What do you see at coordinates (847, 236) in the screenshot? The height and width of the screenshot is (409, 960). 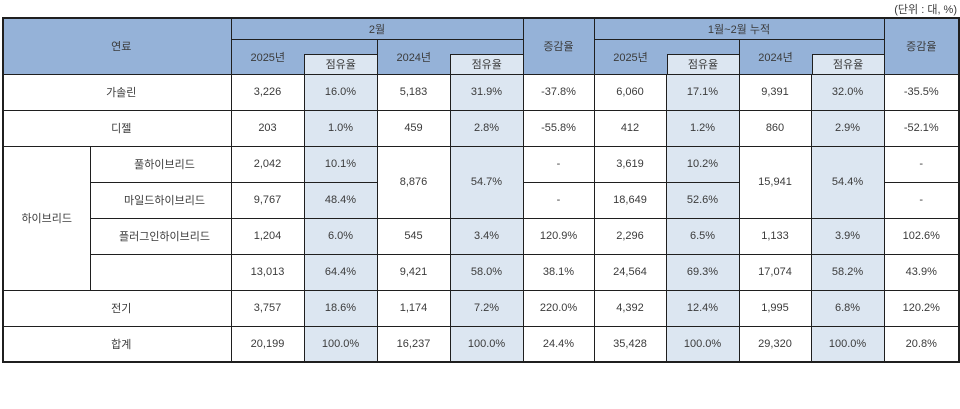 I see `cell-cum-2024-share: 3.9%` at bounding box center [847, 236].